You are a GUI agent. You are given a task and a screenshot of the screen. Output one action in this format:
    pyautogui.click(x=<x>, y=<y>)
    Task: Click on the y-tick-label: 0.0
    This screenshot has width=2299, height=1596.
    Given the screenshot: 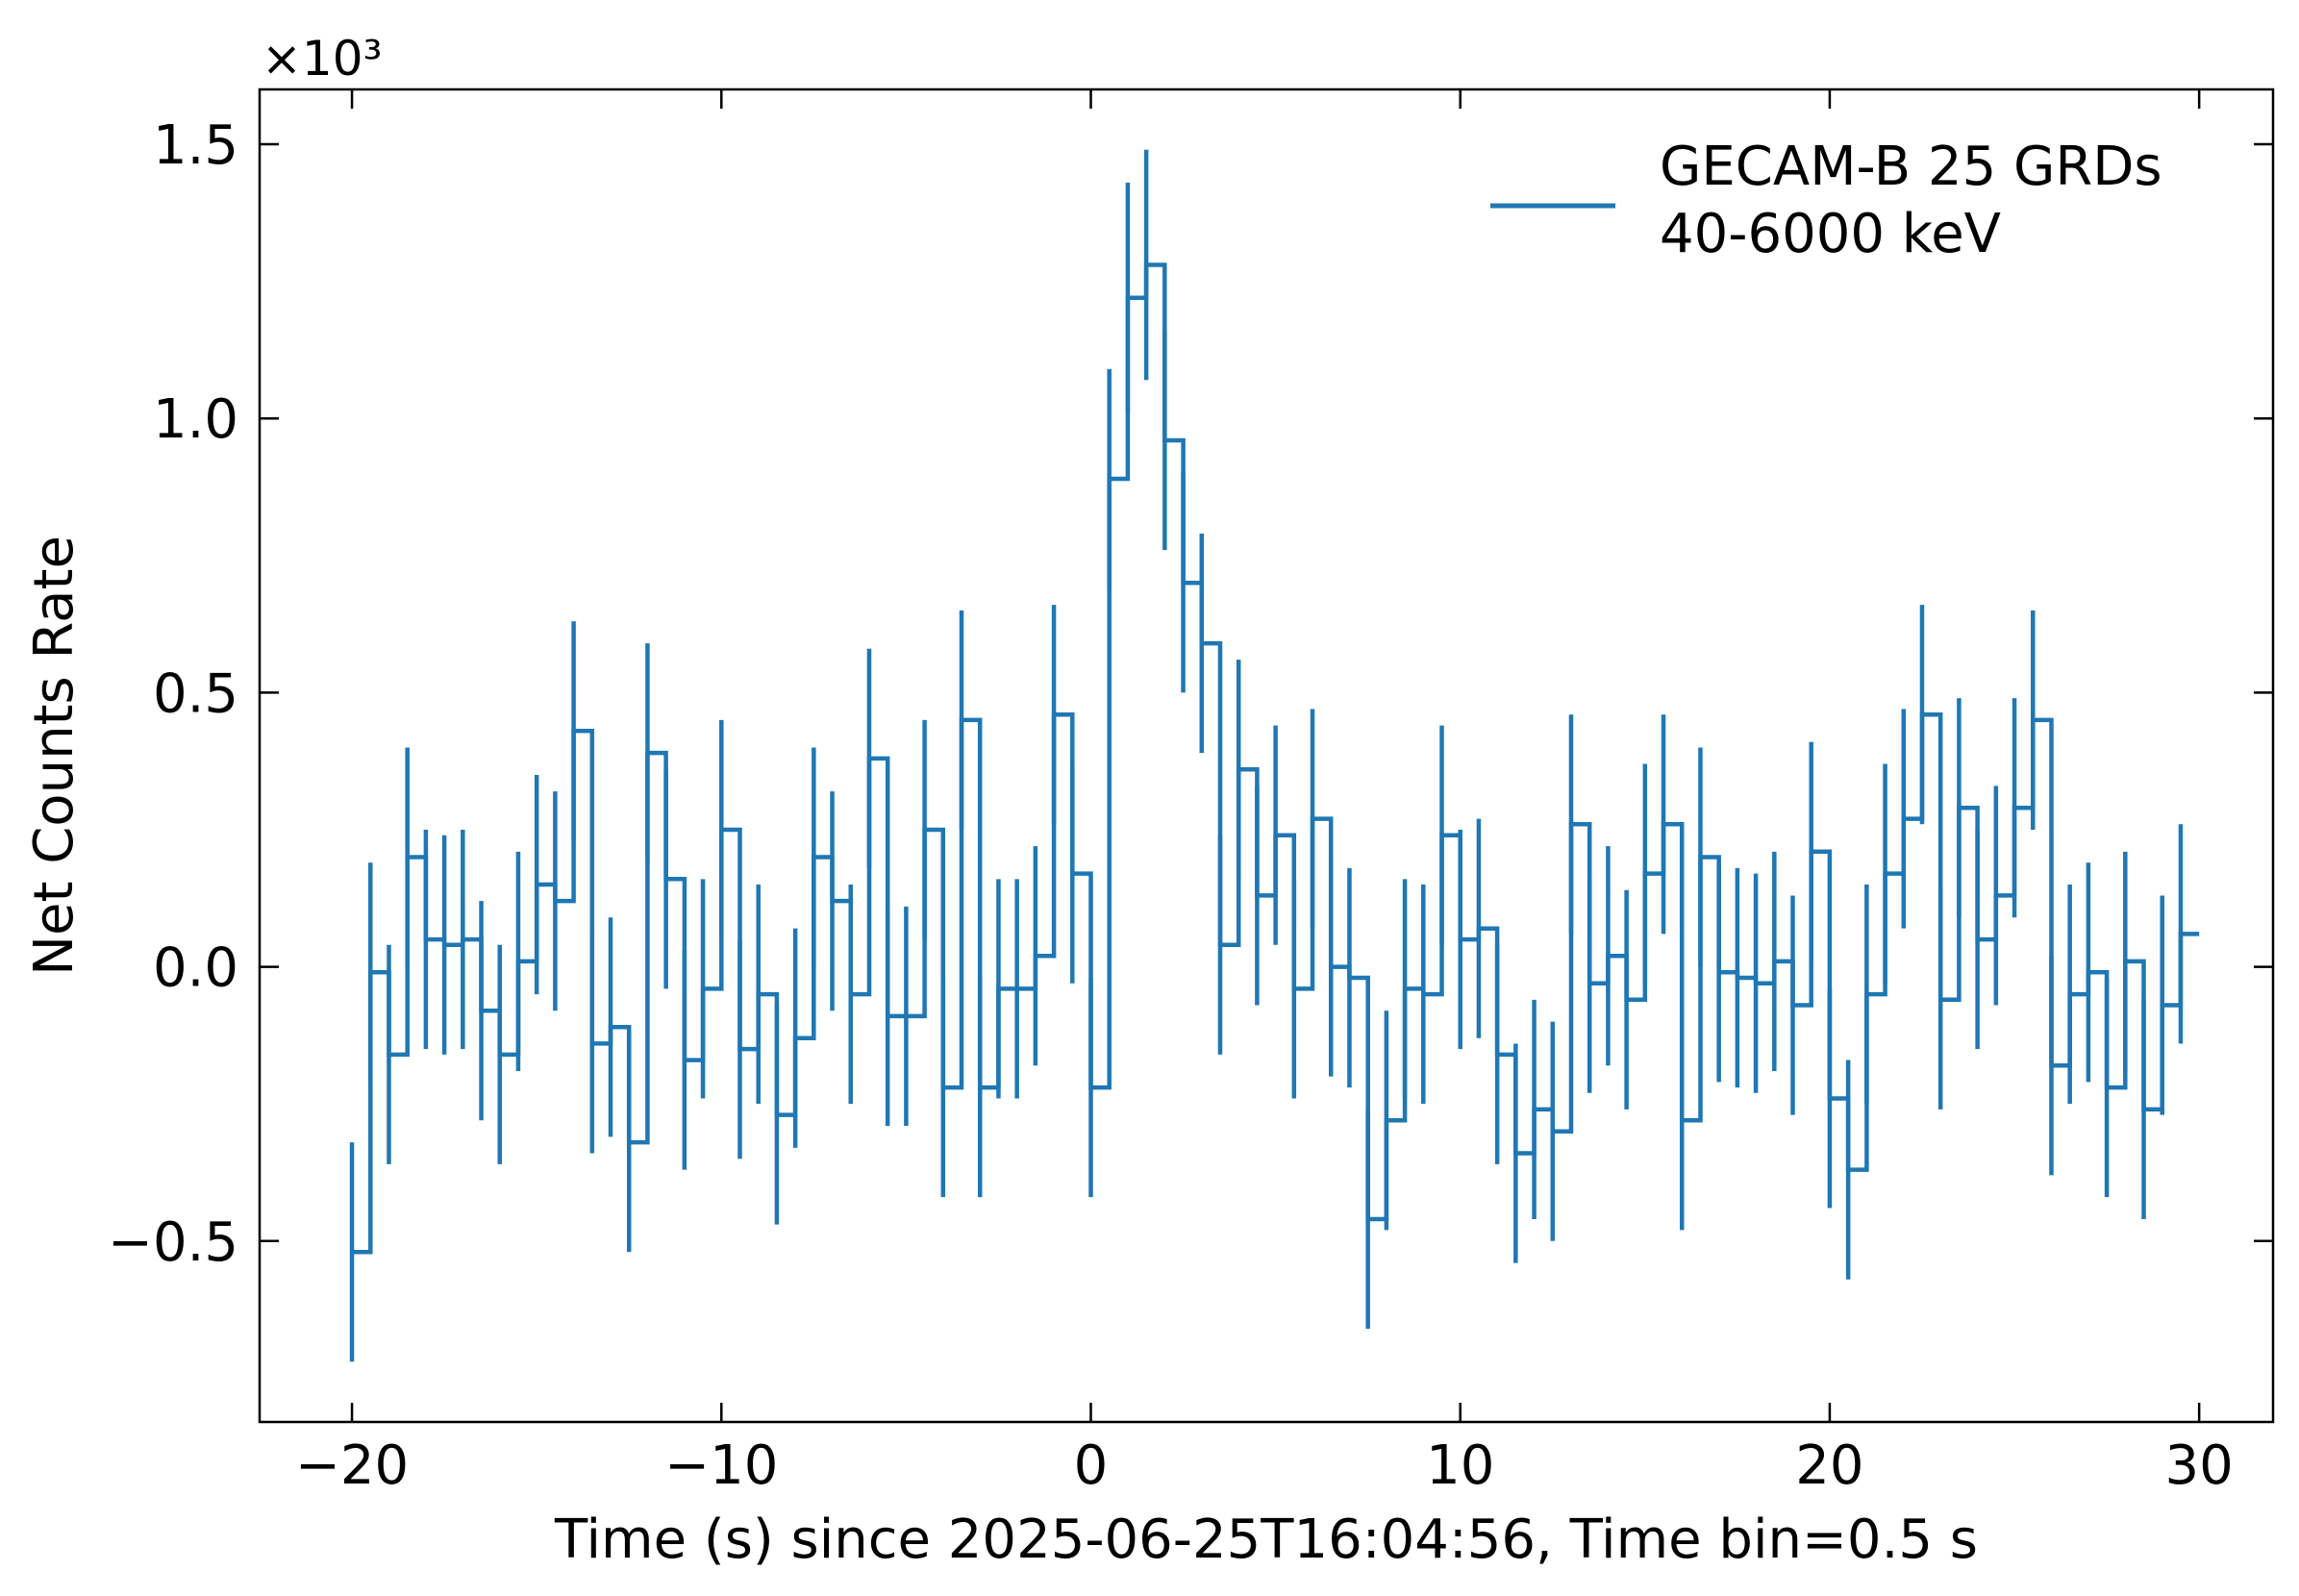 What is the action you would take?
    pyautogui.click(x=195, y=968)
    